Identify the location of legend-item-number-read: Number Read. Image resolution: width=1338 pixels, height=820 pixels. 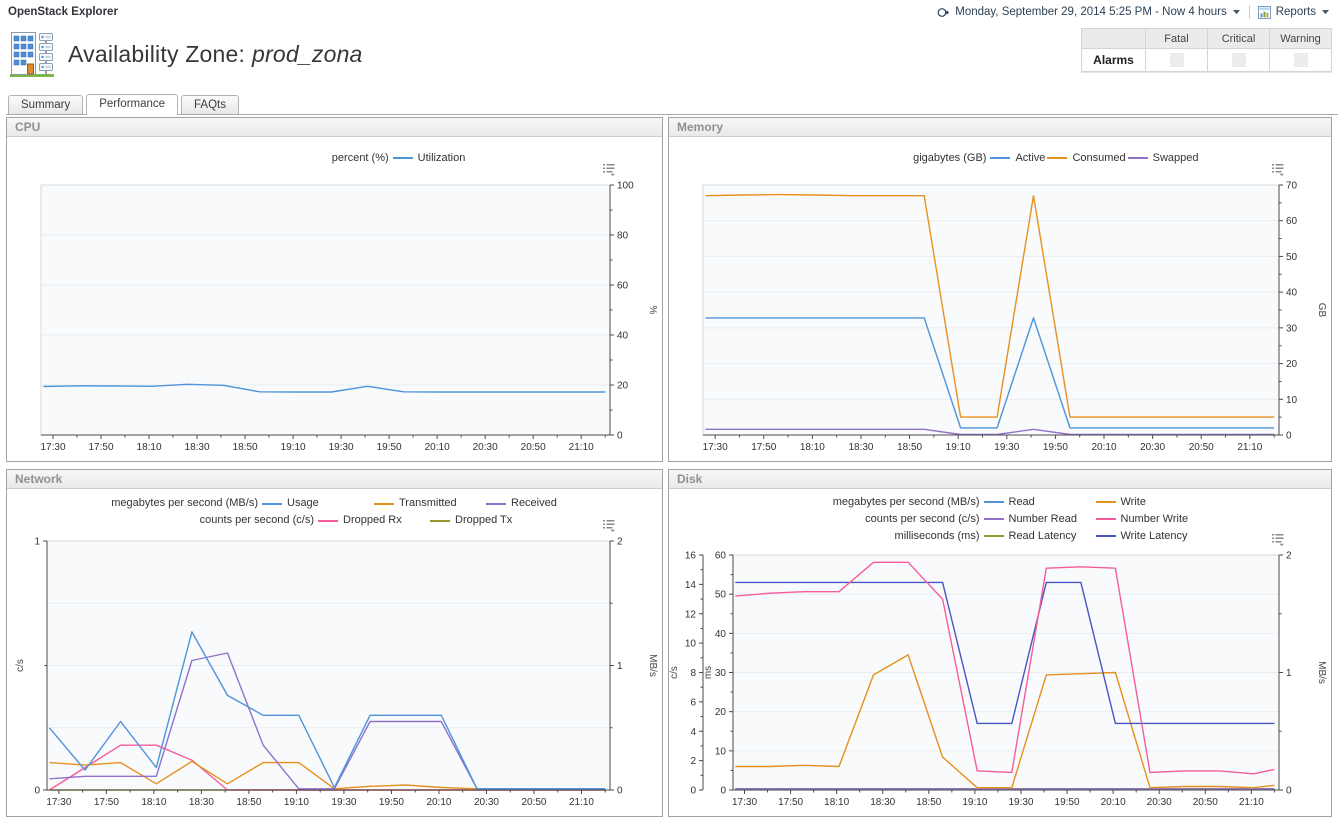
(1038, 519).